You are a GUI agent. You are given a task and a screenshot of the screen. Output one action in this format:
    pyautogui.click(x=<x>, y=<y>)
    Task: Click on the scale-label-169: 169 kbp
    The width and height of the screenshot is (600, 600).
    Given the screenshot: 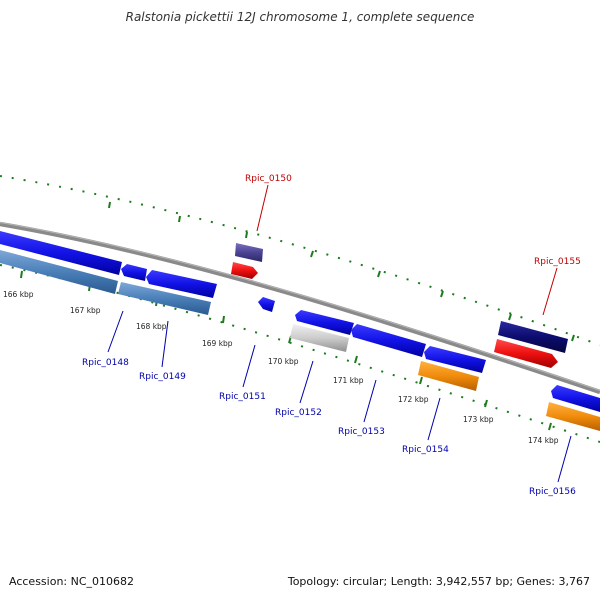 What is the action you would take?
    pyautogui.click(x=217, y=343)
    